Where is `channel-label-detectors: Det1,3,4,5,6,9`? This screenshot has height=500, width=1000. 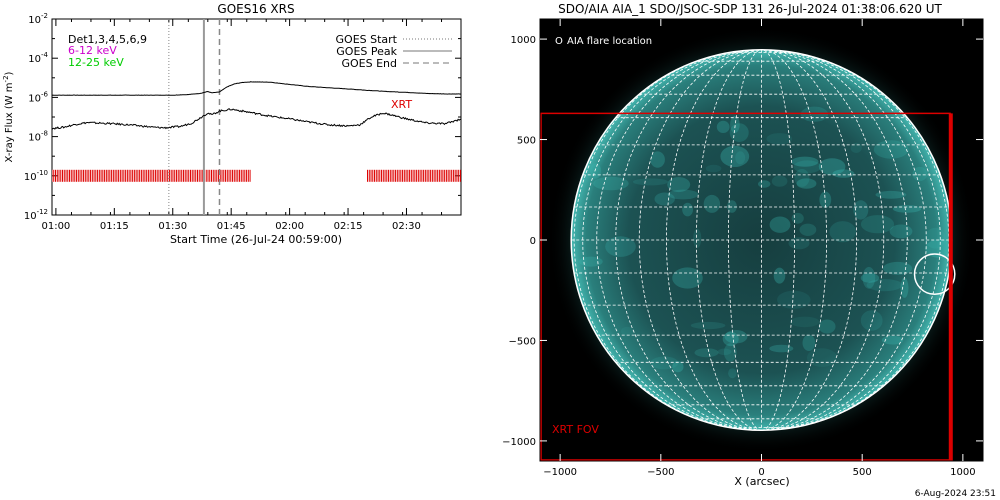
channel-label-detectors: Det1,3,4,5,6,9 is located at coordinates (107, 39).